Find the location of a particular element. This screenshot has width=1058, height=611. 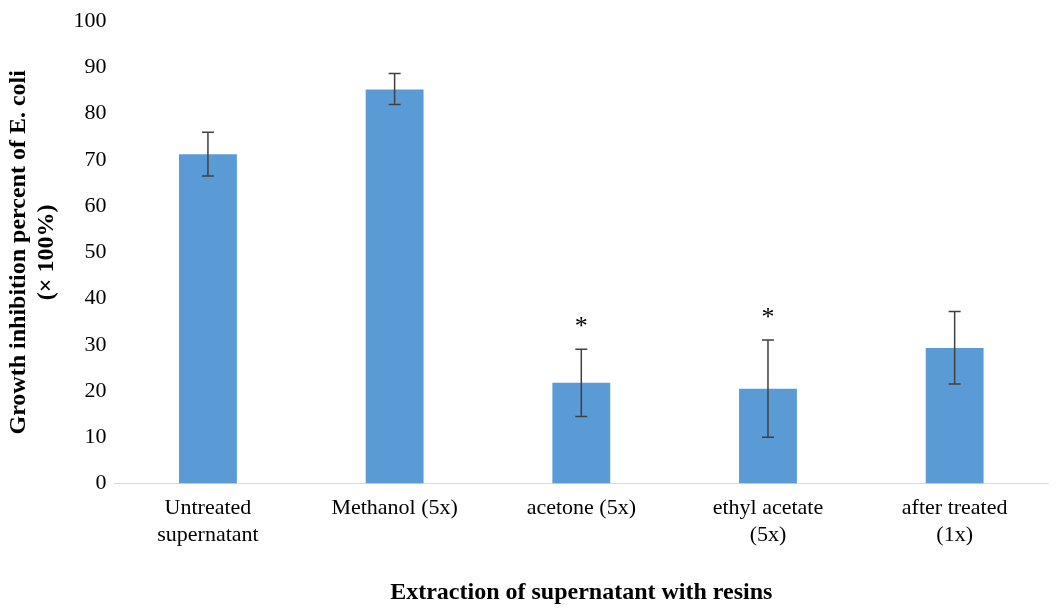

y-tick-label: 100 is located at coordinates (90, 19).